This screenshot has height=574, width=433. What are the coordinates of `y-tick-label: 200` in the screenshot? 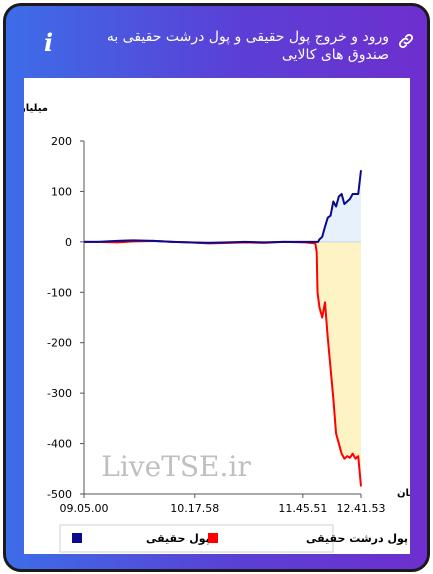 It's located at (61, 141).